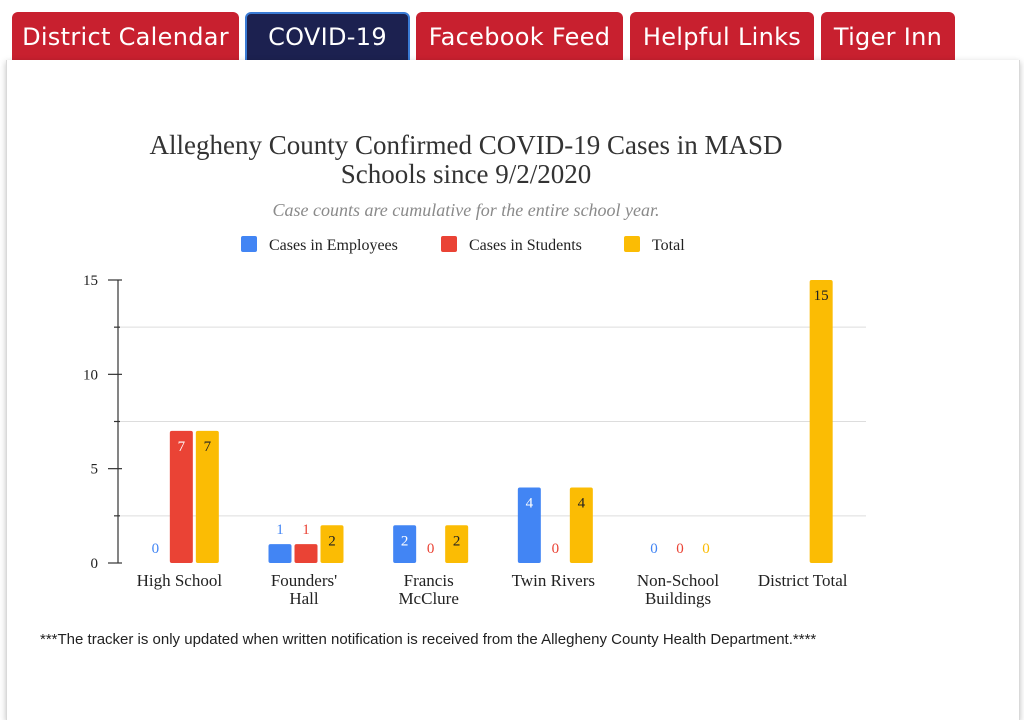 This screenshot has width=1024, height=720. I want to click on y-tick-label: 5, so click(95, 470).